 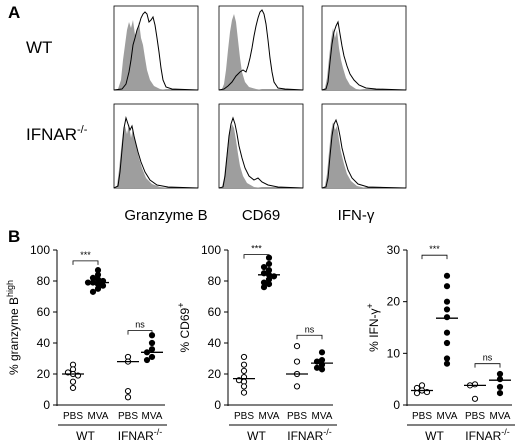 What do you see at coordinates (185, 329) in the screenshot?
I see `y-axis-label-text: % CD69` at bounding box center [185, 329].